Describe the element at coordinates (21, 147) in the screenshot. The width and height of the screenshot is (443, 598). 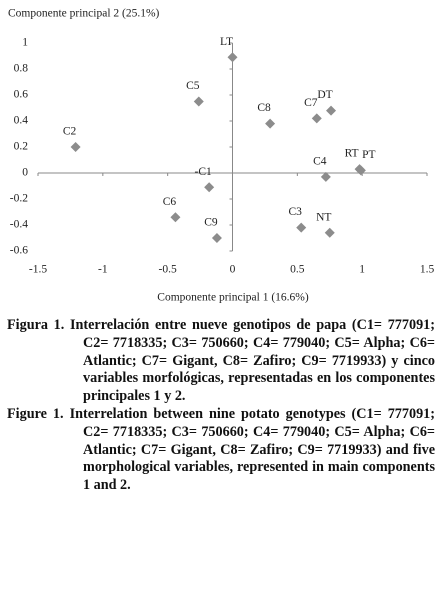
I see `y-tick-label: 0.2` at that location.